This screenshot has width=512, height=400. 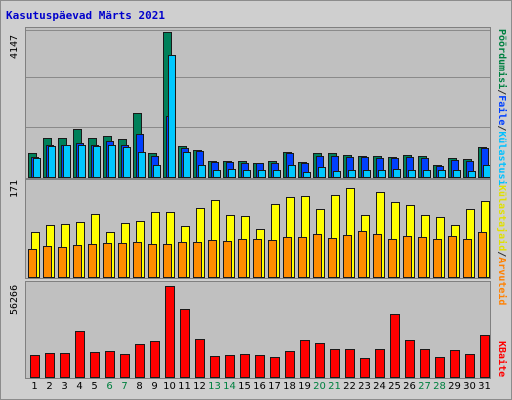 What do you see at coordinates (214, 386) in the screenshot?
I see `x-tick-label: 13` at bounding box center [214, 386].